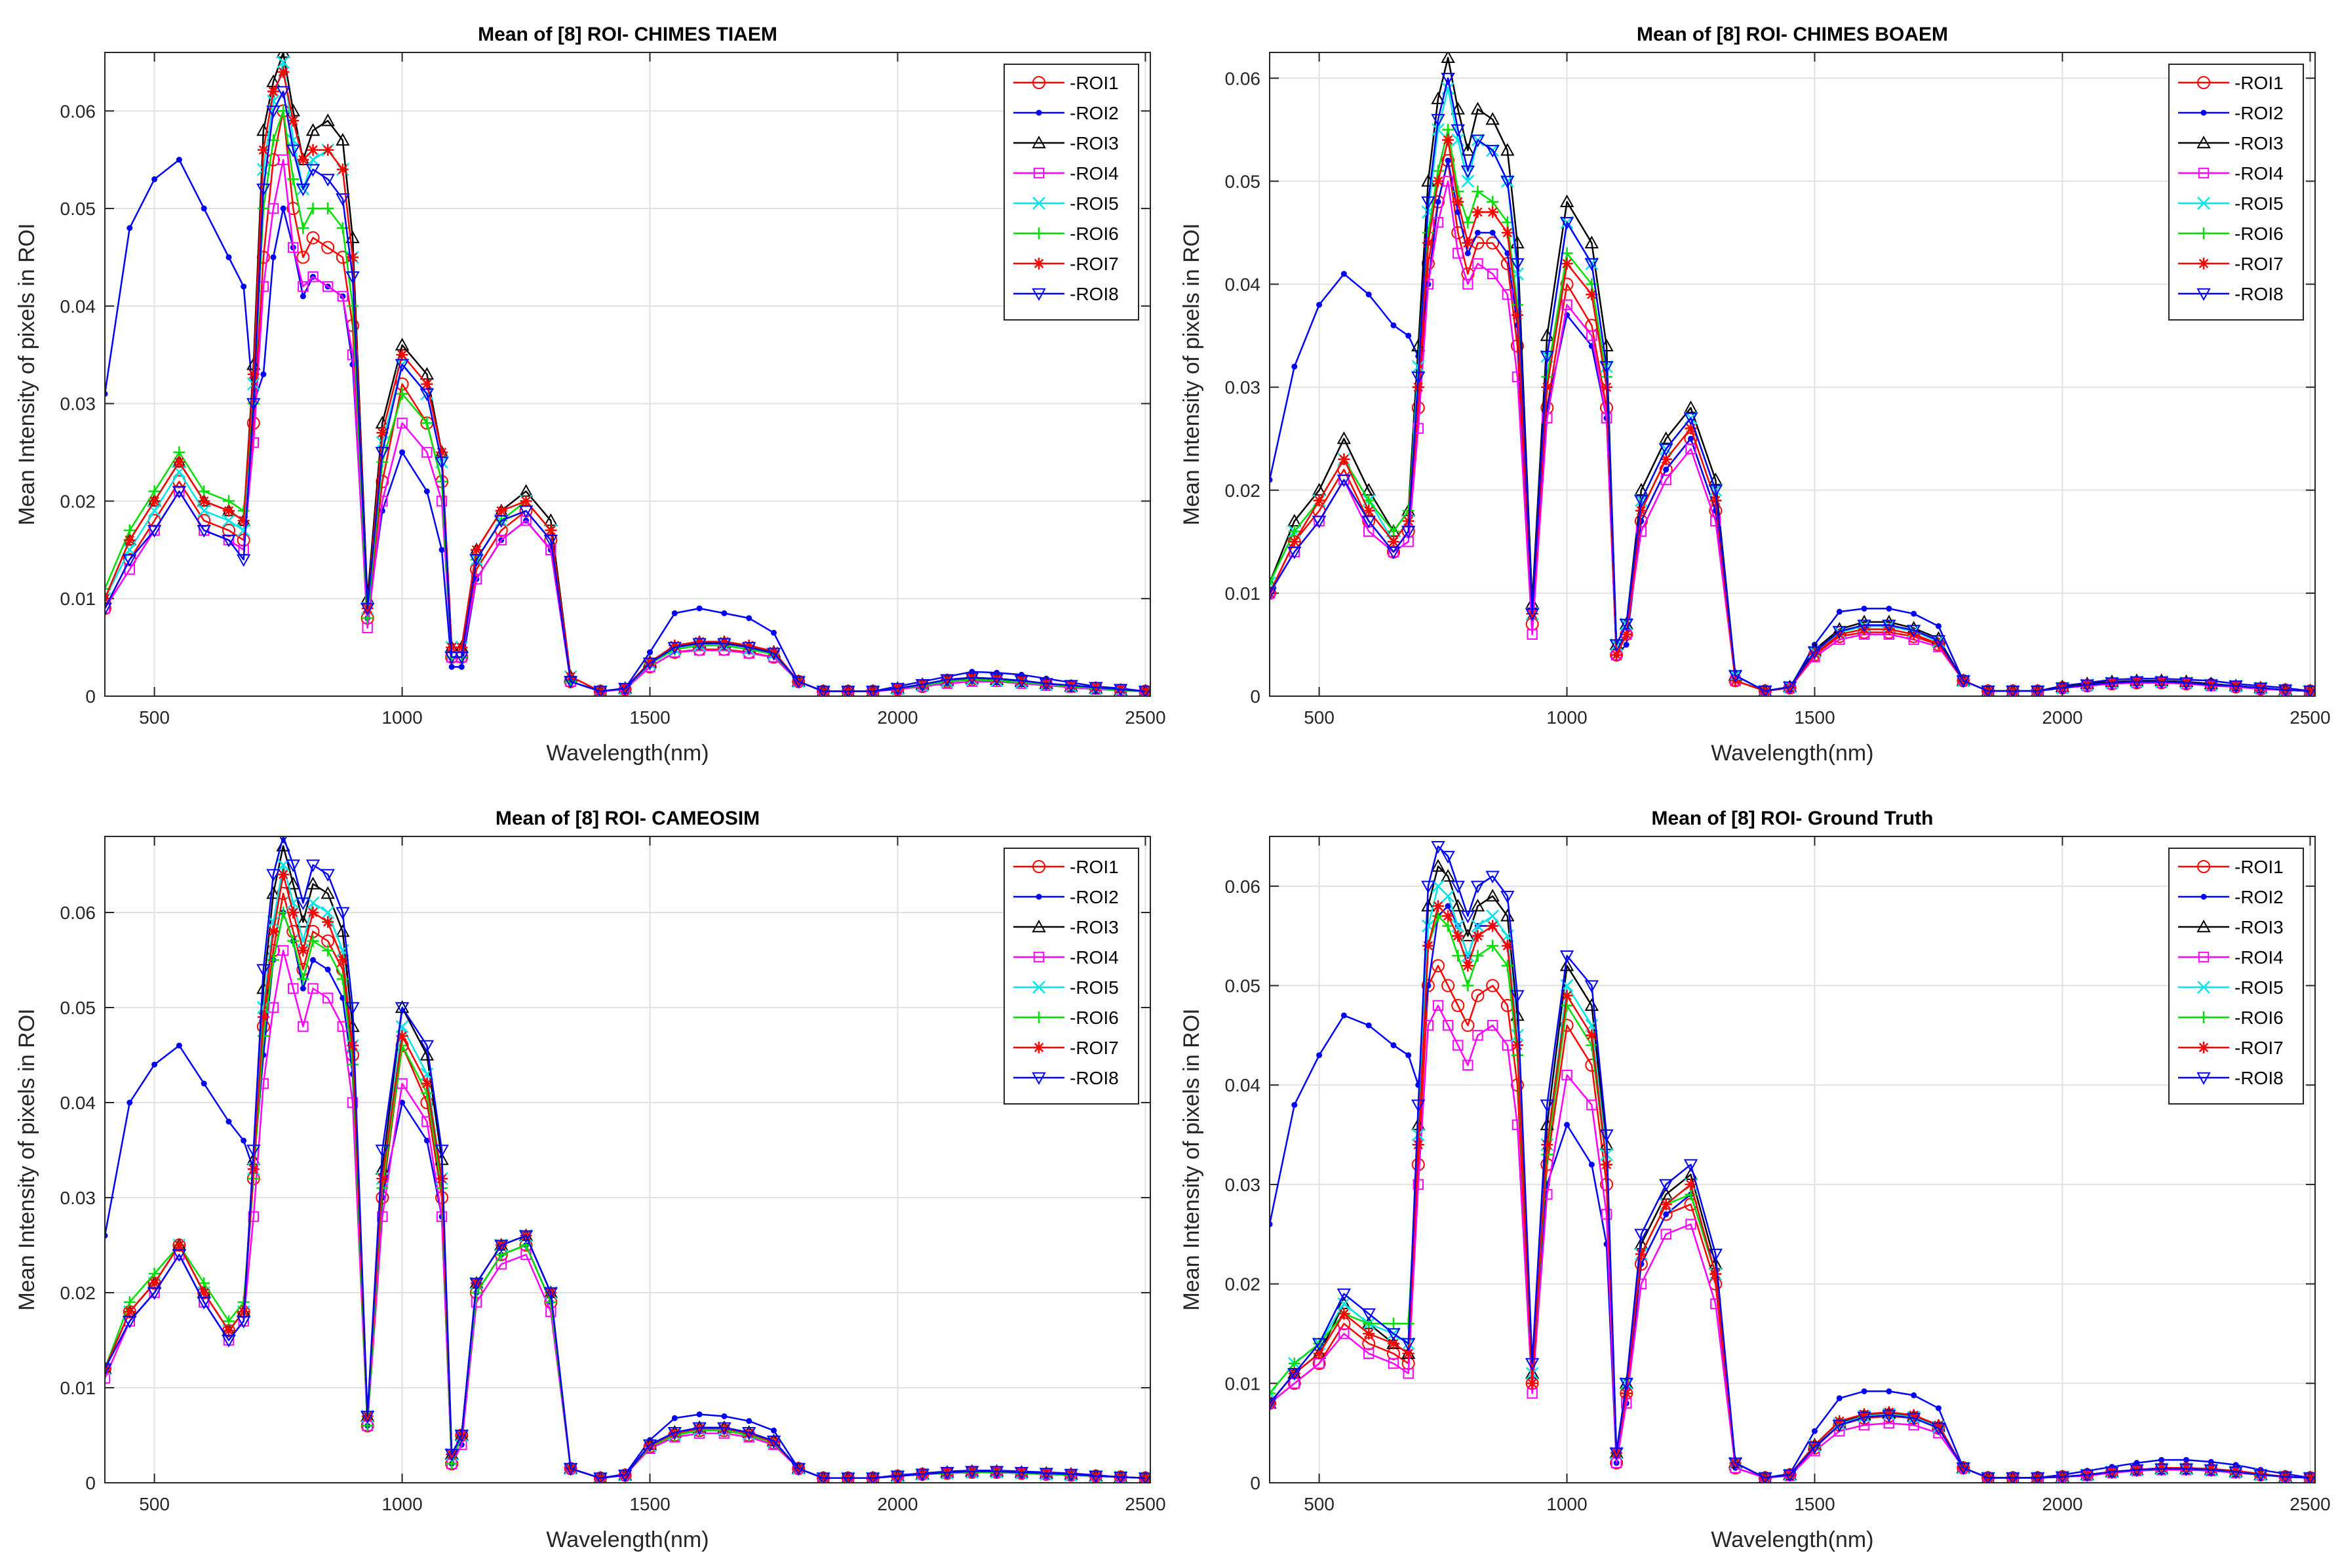  What do you see at coordinates (2259, 234) in the screenshot?
I see `legend-label: -ROI6` at bounding box center [2259, 234].